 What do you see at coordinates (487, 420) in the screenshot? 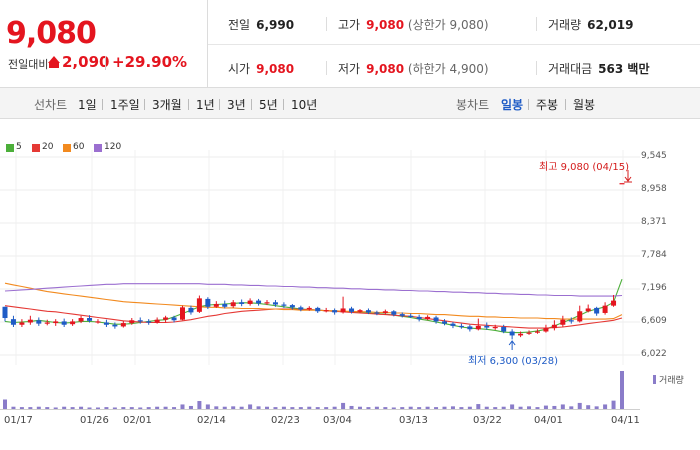
I see `x-tick-label: 03/22` at bounding box center [487, 420].